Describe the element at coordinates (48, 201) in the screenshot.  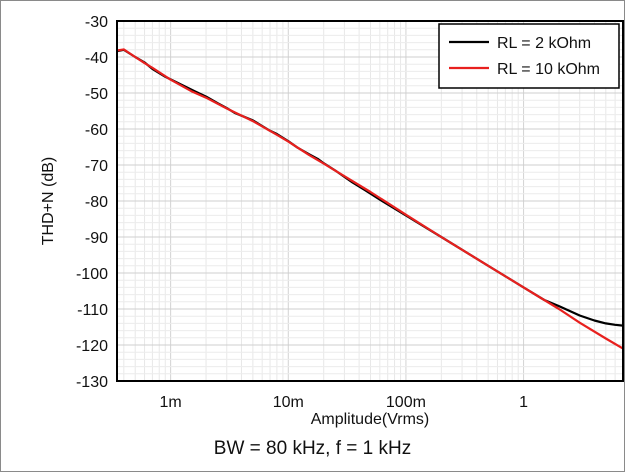
I see `y-axis-label: THD+N (dB)` at that location.